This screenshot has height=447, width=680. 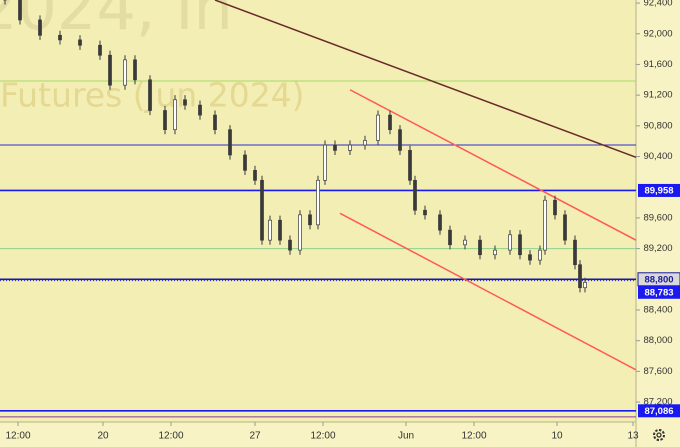 What do you see at coordinates (657, 402) in the screenshot?
I see `y-tick-label: 87,200` at bounding box center [657, 402].